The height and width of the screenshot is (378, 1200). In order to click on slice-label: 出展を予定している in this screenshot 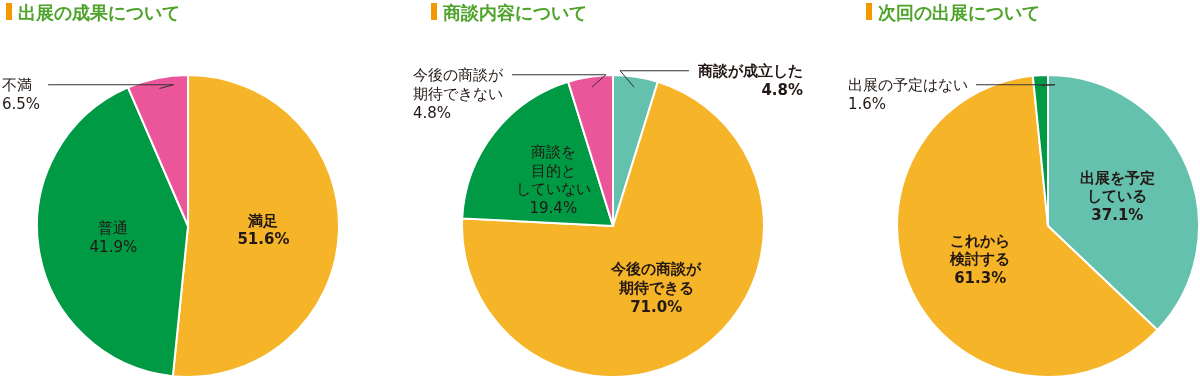, I will do `click(1117, 187)`.